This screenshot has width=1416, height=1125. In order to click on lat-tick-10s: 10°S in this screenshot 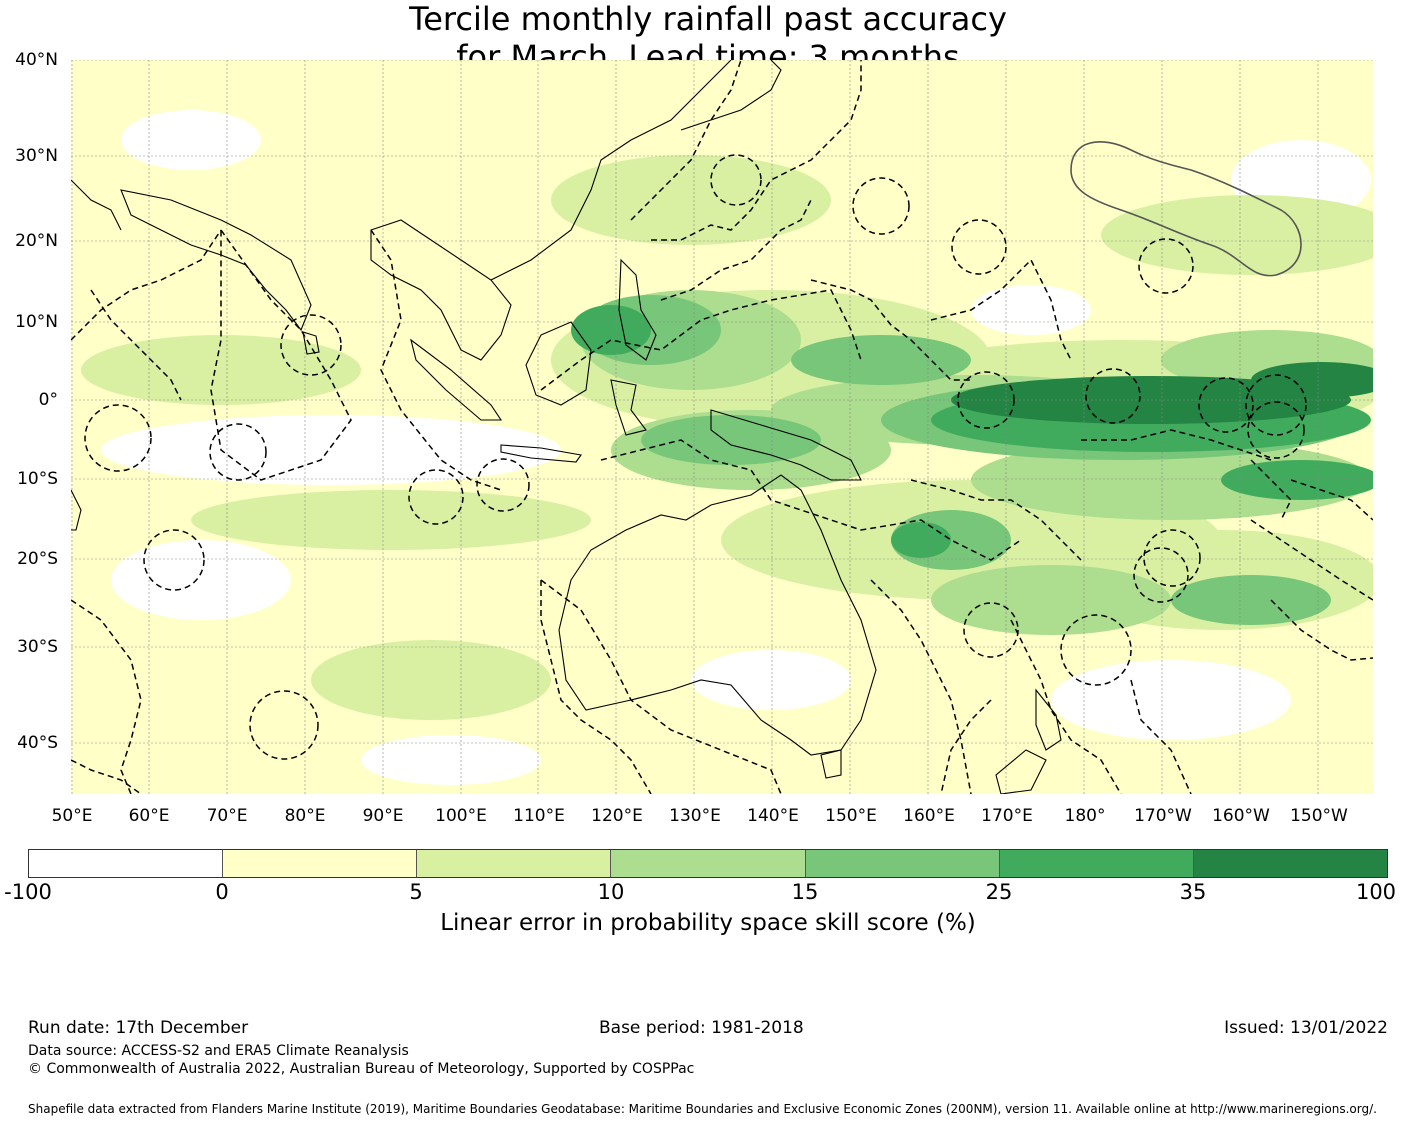, I will do `click(37, 479)`.